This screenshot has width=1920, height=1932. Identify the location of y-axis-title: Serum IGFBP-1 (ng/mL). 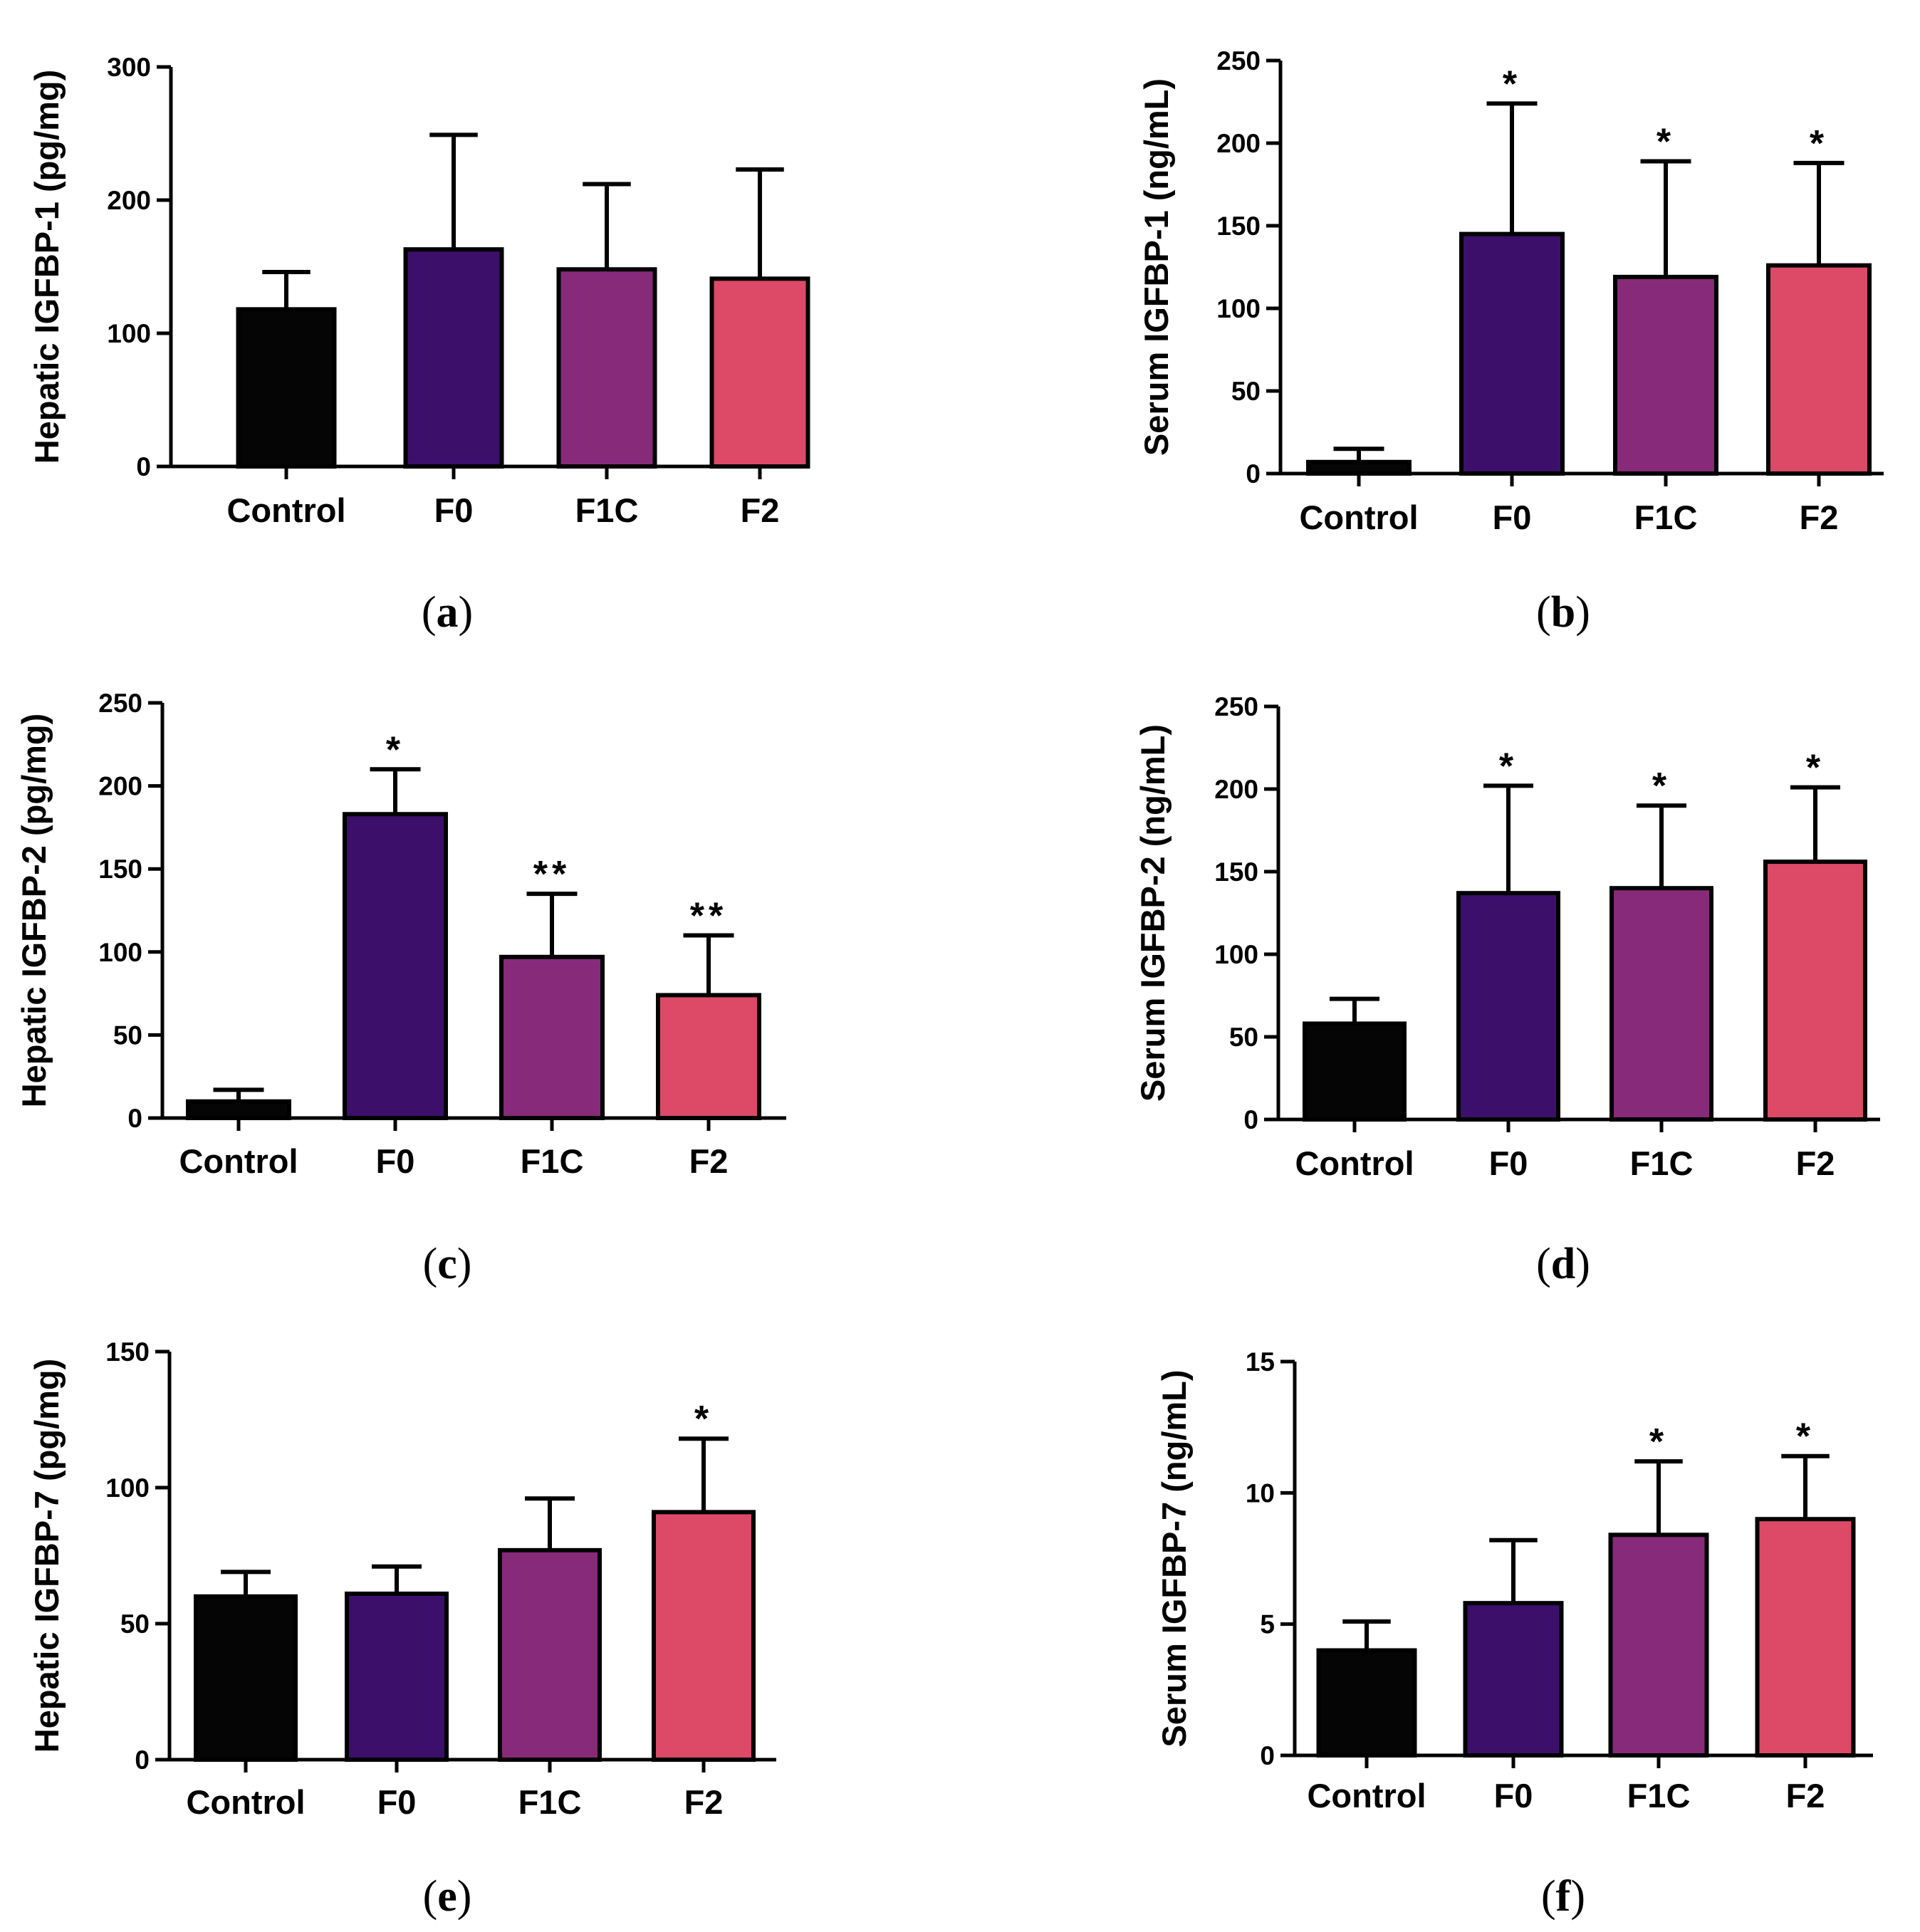
(1156, 267).